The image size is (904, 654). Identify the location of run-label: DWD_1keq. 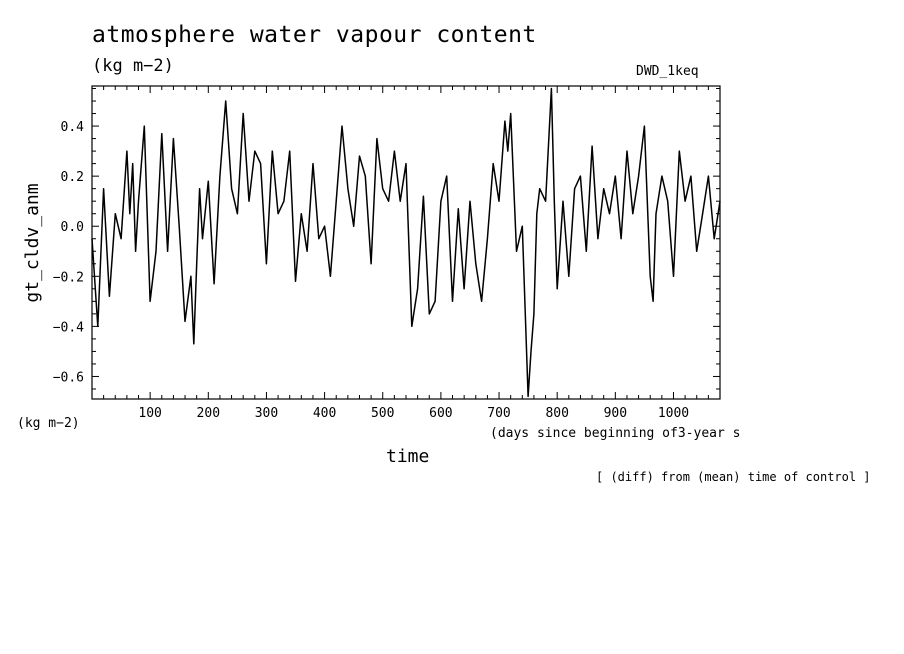
(667, 71).